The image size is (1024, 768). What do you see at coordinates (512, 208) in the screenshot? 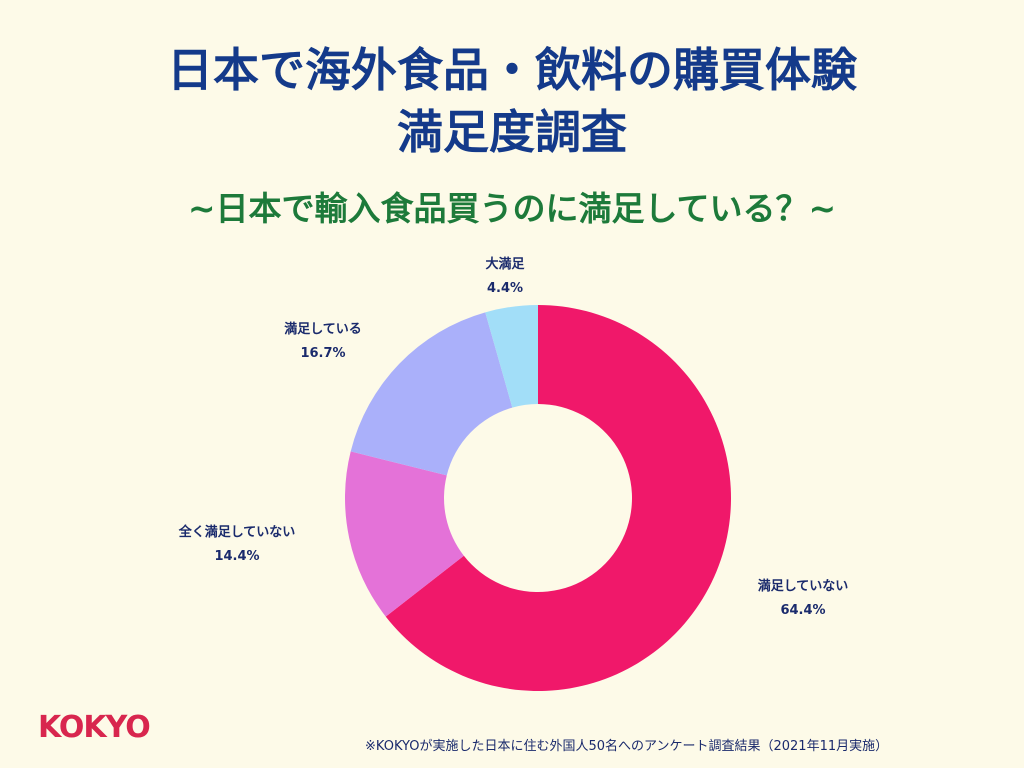
I see `subtitle: ~日本で輸入食品買うのに満足している？~` at bounding box center [512, 208].